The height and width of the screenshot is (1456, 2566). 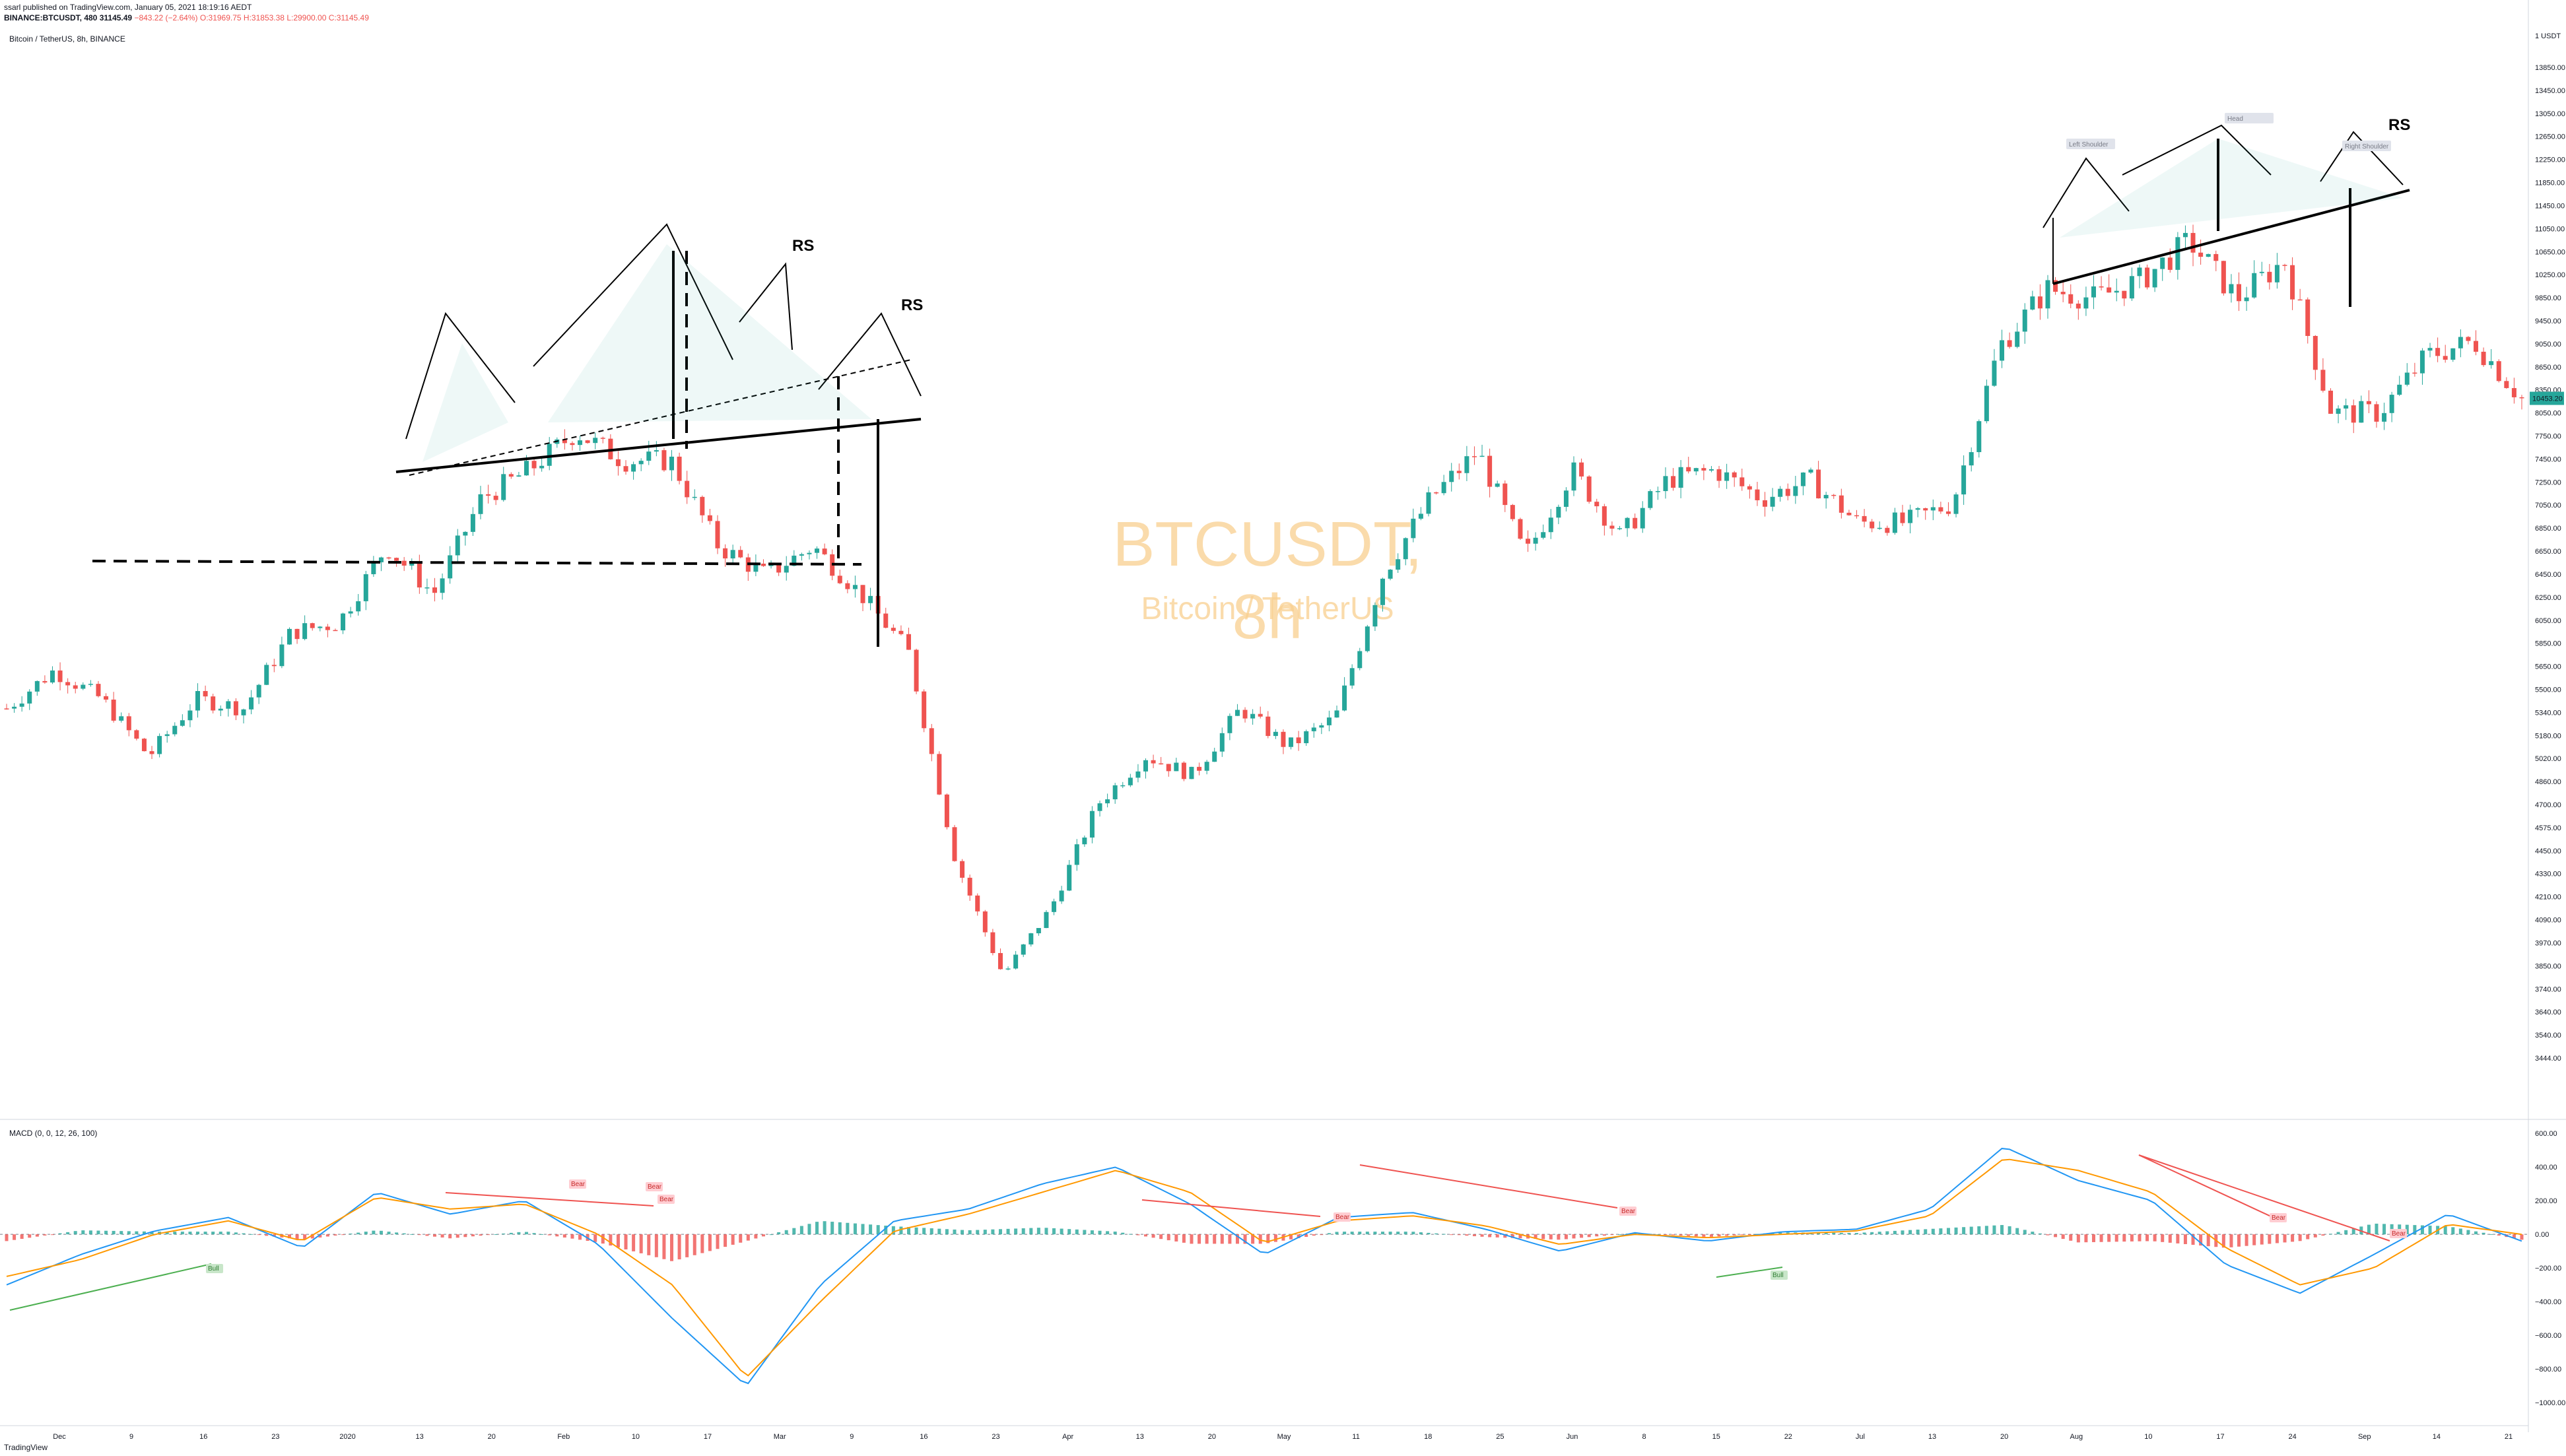 I want to click on time-tick-label: Apr, so click(x=1068, y=1437).